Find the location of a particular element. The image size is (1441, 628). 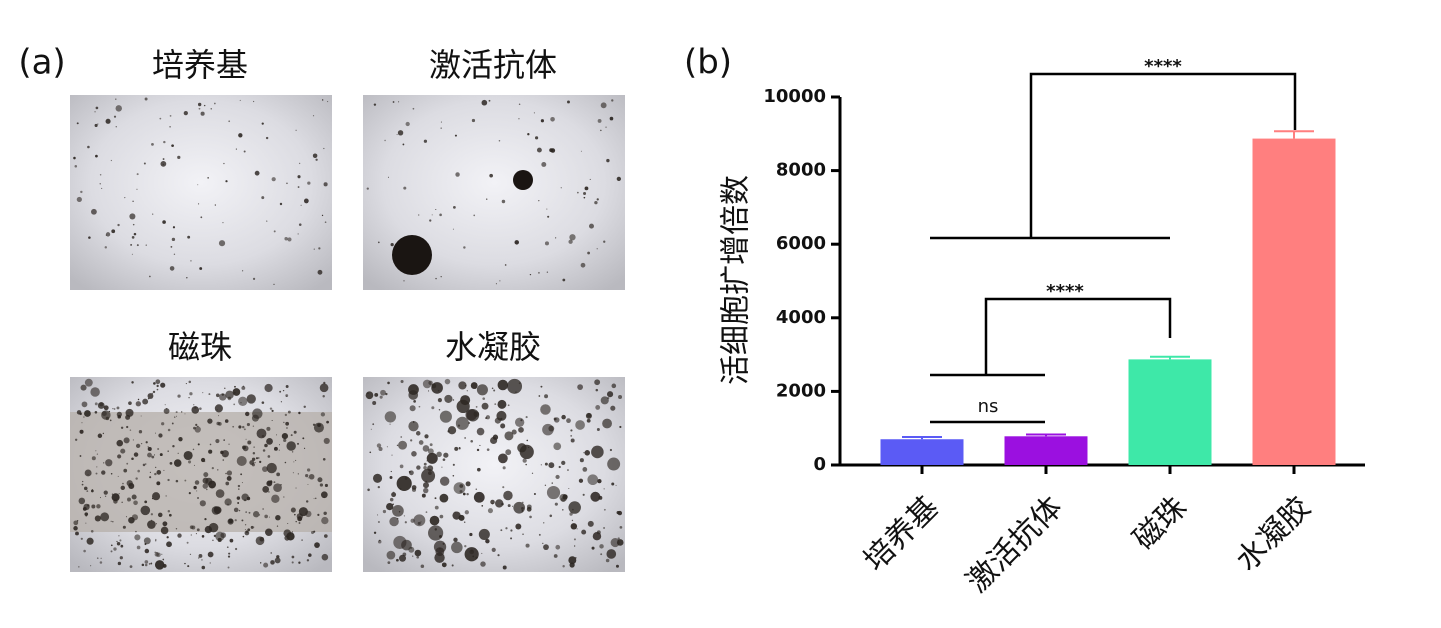

micrograph is located at coordinates (201, 192).